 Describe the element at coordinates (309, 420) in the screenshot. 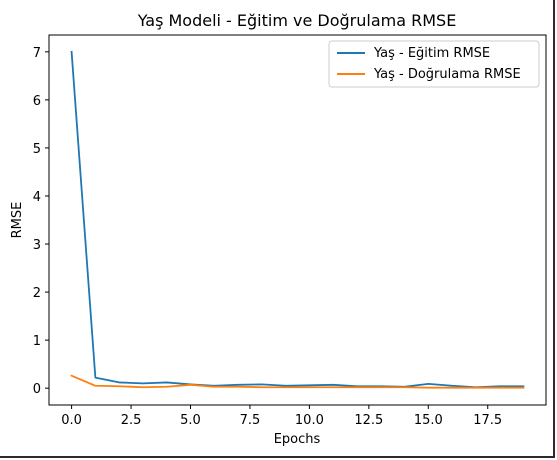

I see `x-tick-label: 10.0` at that location.